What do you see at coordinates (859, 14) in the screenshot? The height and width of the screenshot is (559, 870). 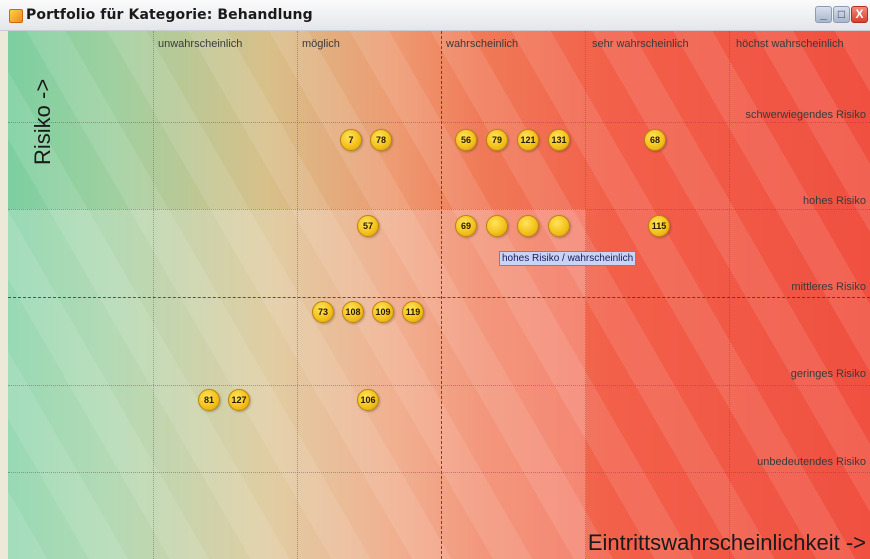 I see `close-button: X` at bounding box center [859, 14].